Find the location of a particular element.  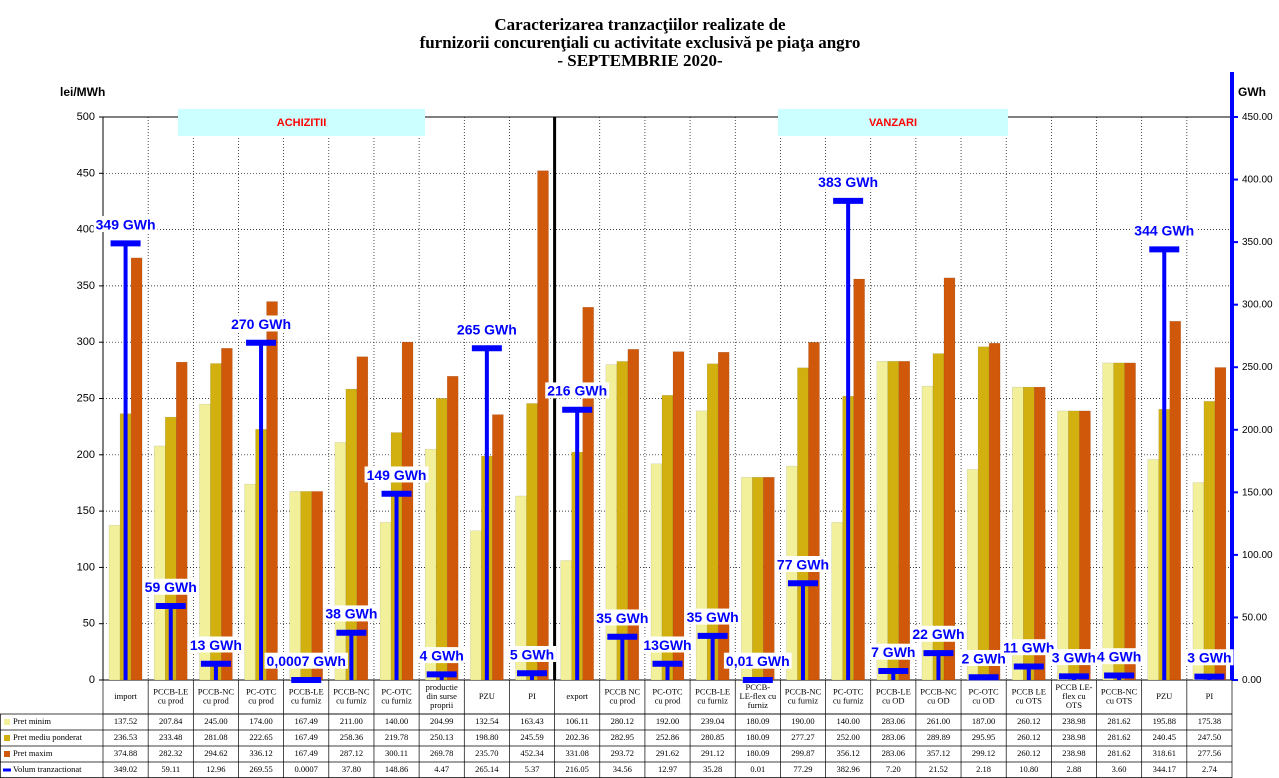

table-cell: 106.11 is located at coordinates (577, 721).